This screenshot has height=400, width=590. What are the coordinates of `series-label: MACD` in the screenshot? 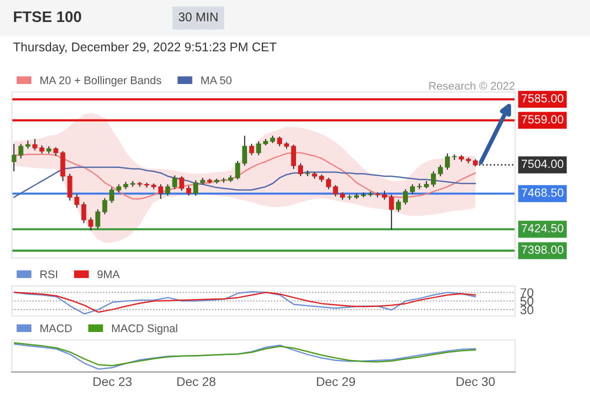 It's located at (56, 328).